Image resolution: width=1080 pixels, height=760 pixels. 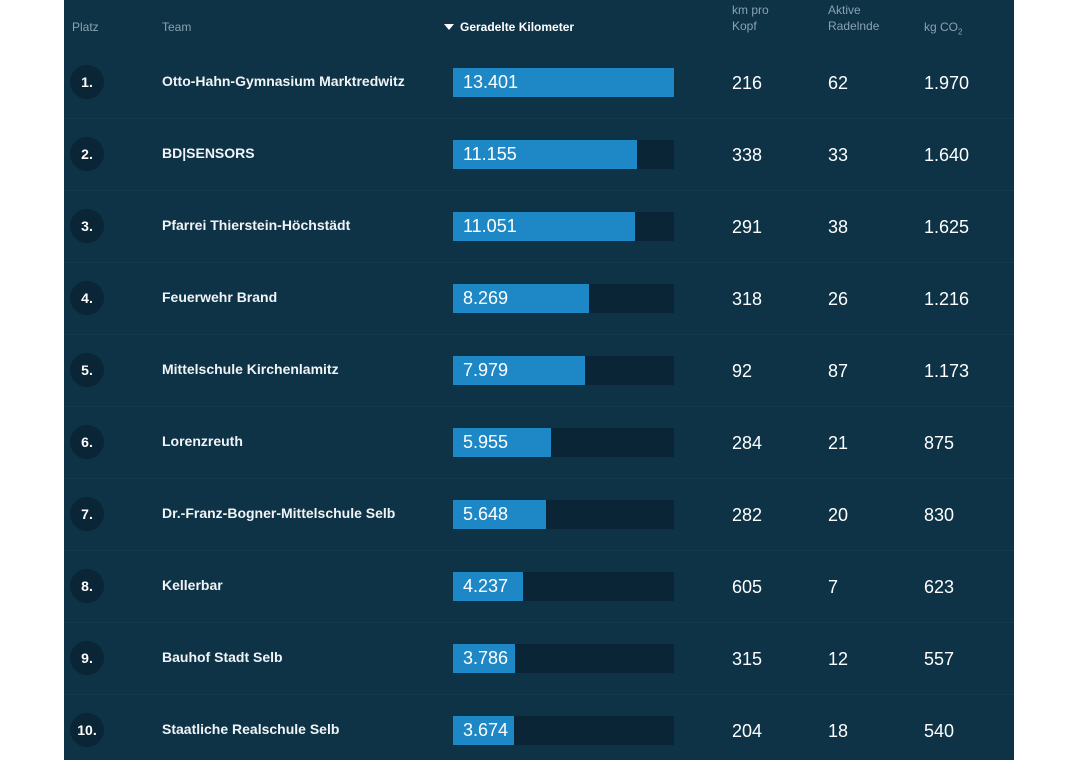 What do you see at coordinates (838, 443) in the screenshot?
I see `aktive-radelnde-value: 21` at bounding box center [838, 443].